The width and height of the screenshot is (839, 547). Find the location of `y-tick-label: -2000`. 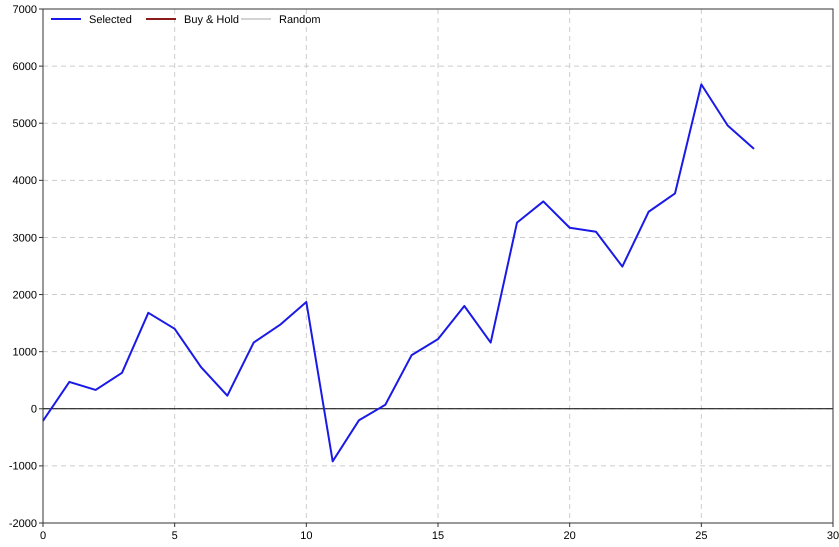

y-tick-label: -2000 is located at coordinates (22, 524).